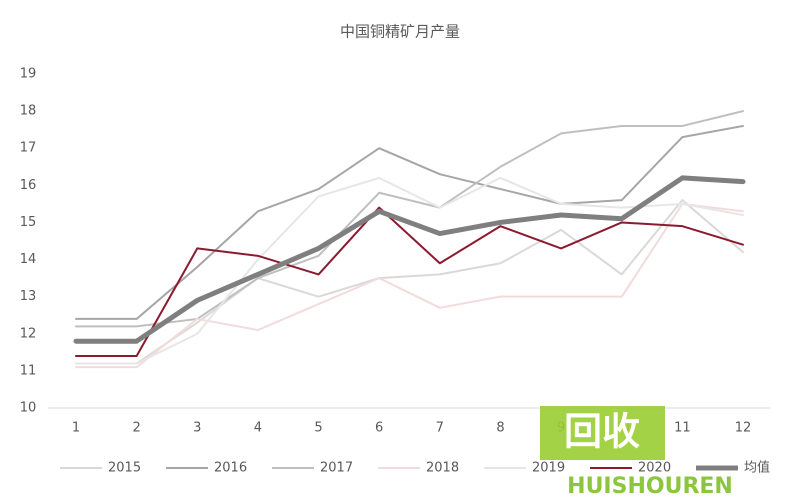 The height and width of the screenshot is (500, 800). Describe the element at coordinates (28, 148) in the screenshot. I see `y-tick-label: 17` at that location.